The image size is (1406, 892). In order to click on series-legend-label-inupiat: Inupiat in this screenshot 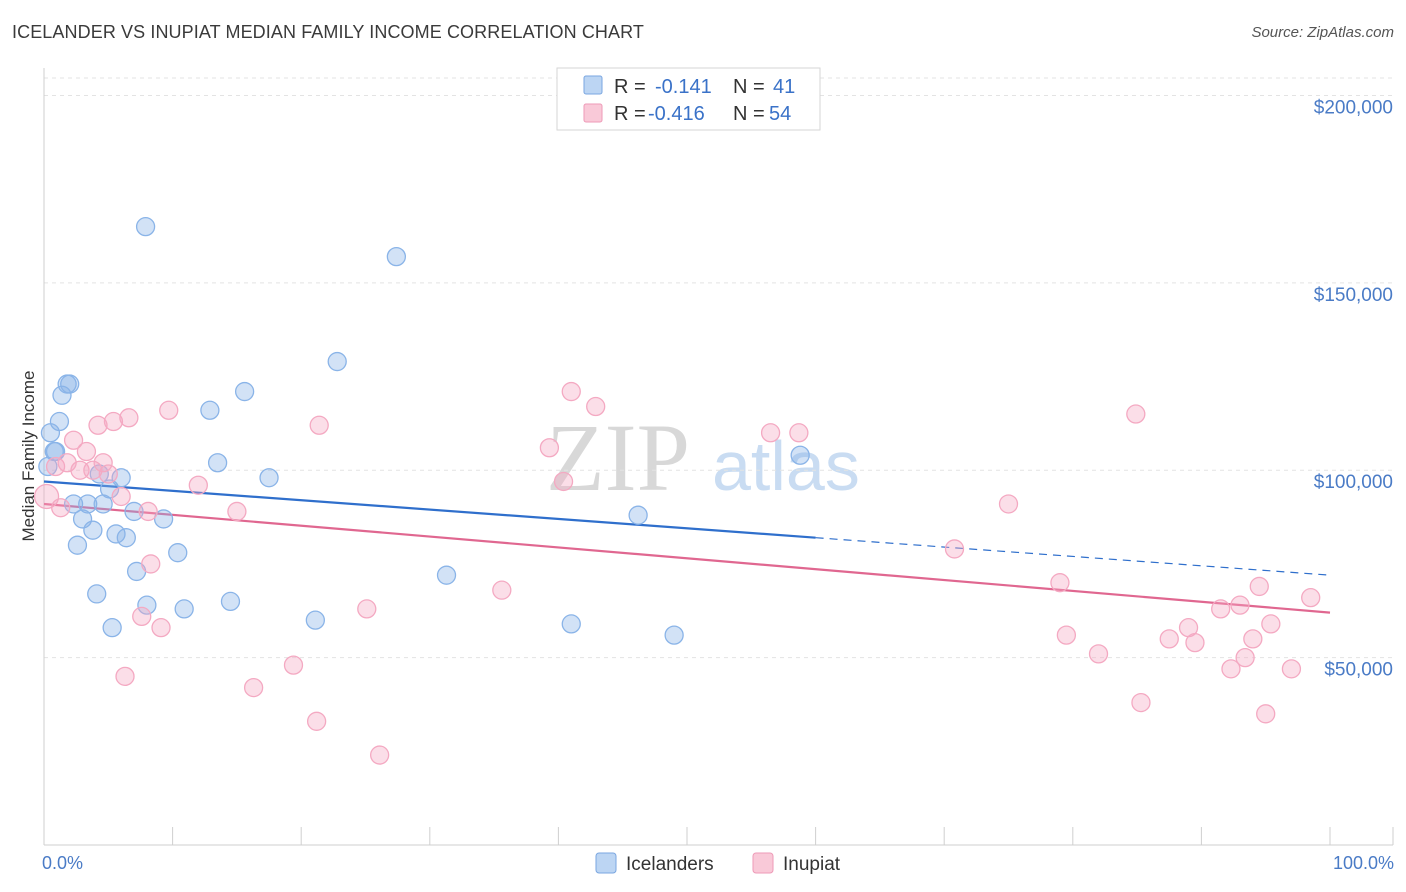, I will do `click(812, 864)`.